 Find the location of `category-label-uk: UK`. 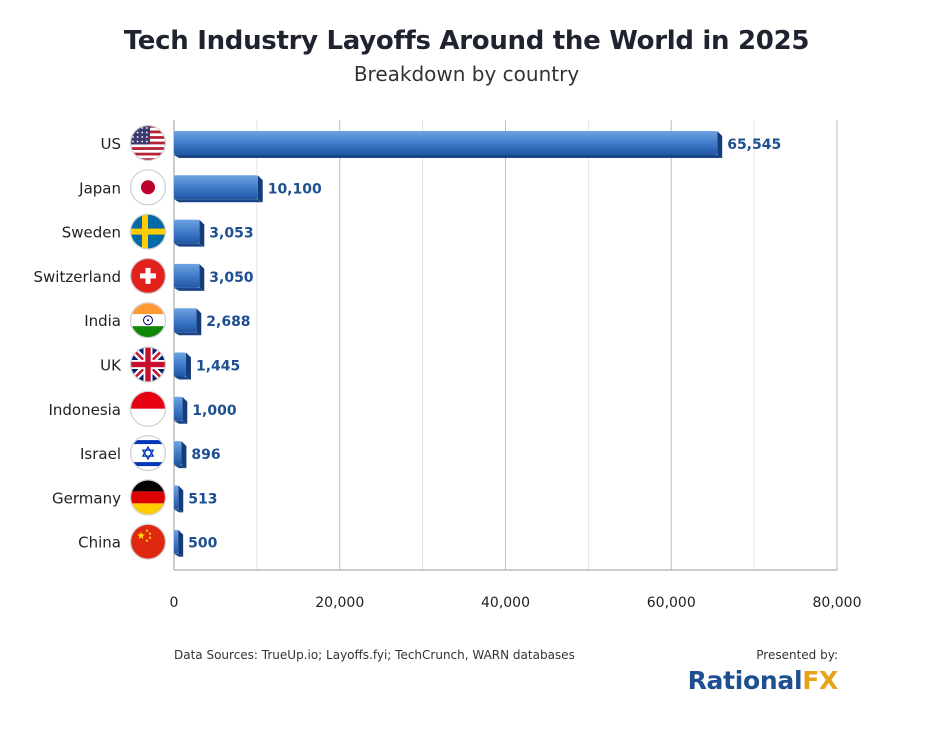

category-label-uk: UK is located at coordinates (111, 366).